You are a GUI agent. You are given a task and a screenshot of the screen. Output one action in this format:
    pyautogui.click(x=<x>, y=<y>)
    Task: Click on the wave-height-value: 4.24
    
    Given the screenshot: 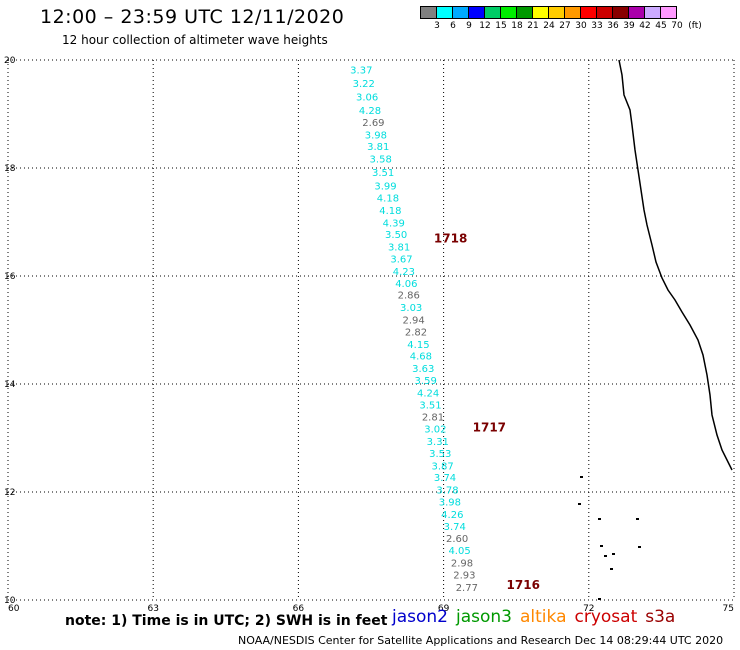 What is the action you would take?
    pyautogui.click(x=428, y=393)
    